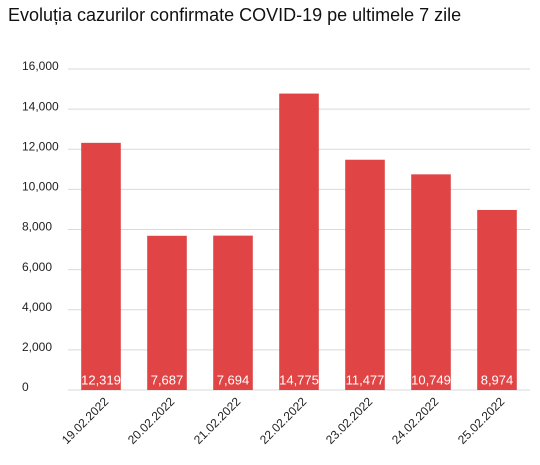  Describe the element at coordinates (283, 420) in the screenshot. I see `x-tick-label: 22.02.2022` at that location.